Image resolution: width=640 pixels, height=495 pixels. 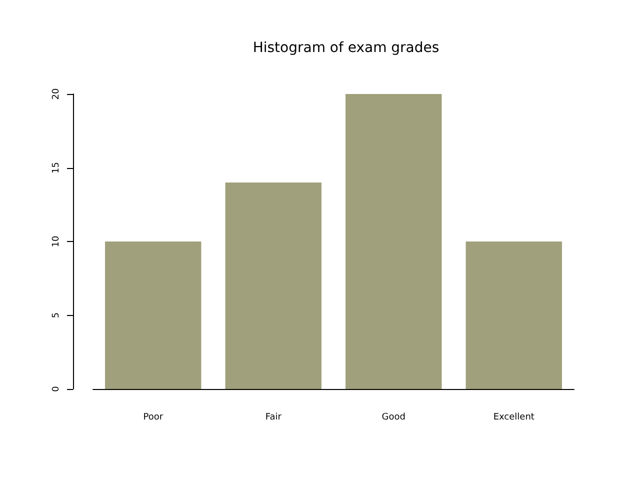 What do you see at coordinates (57, 94) in the screenshot?
I see `y-tick-label: 20` at bounding box center [57, 94].